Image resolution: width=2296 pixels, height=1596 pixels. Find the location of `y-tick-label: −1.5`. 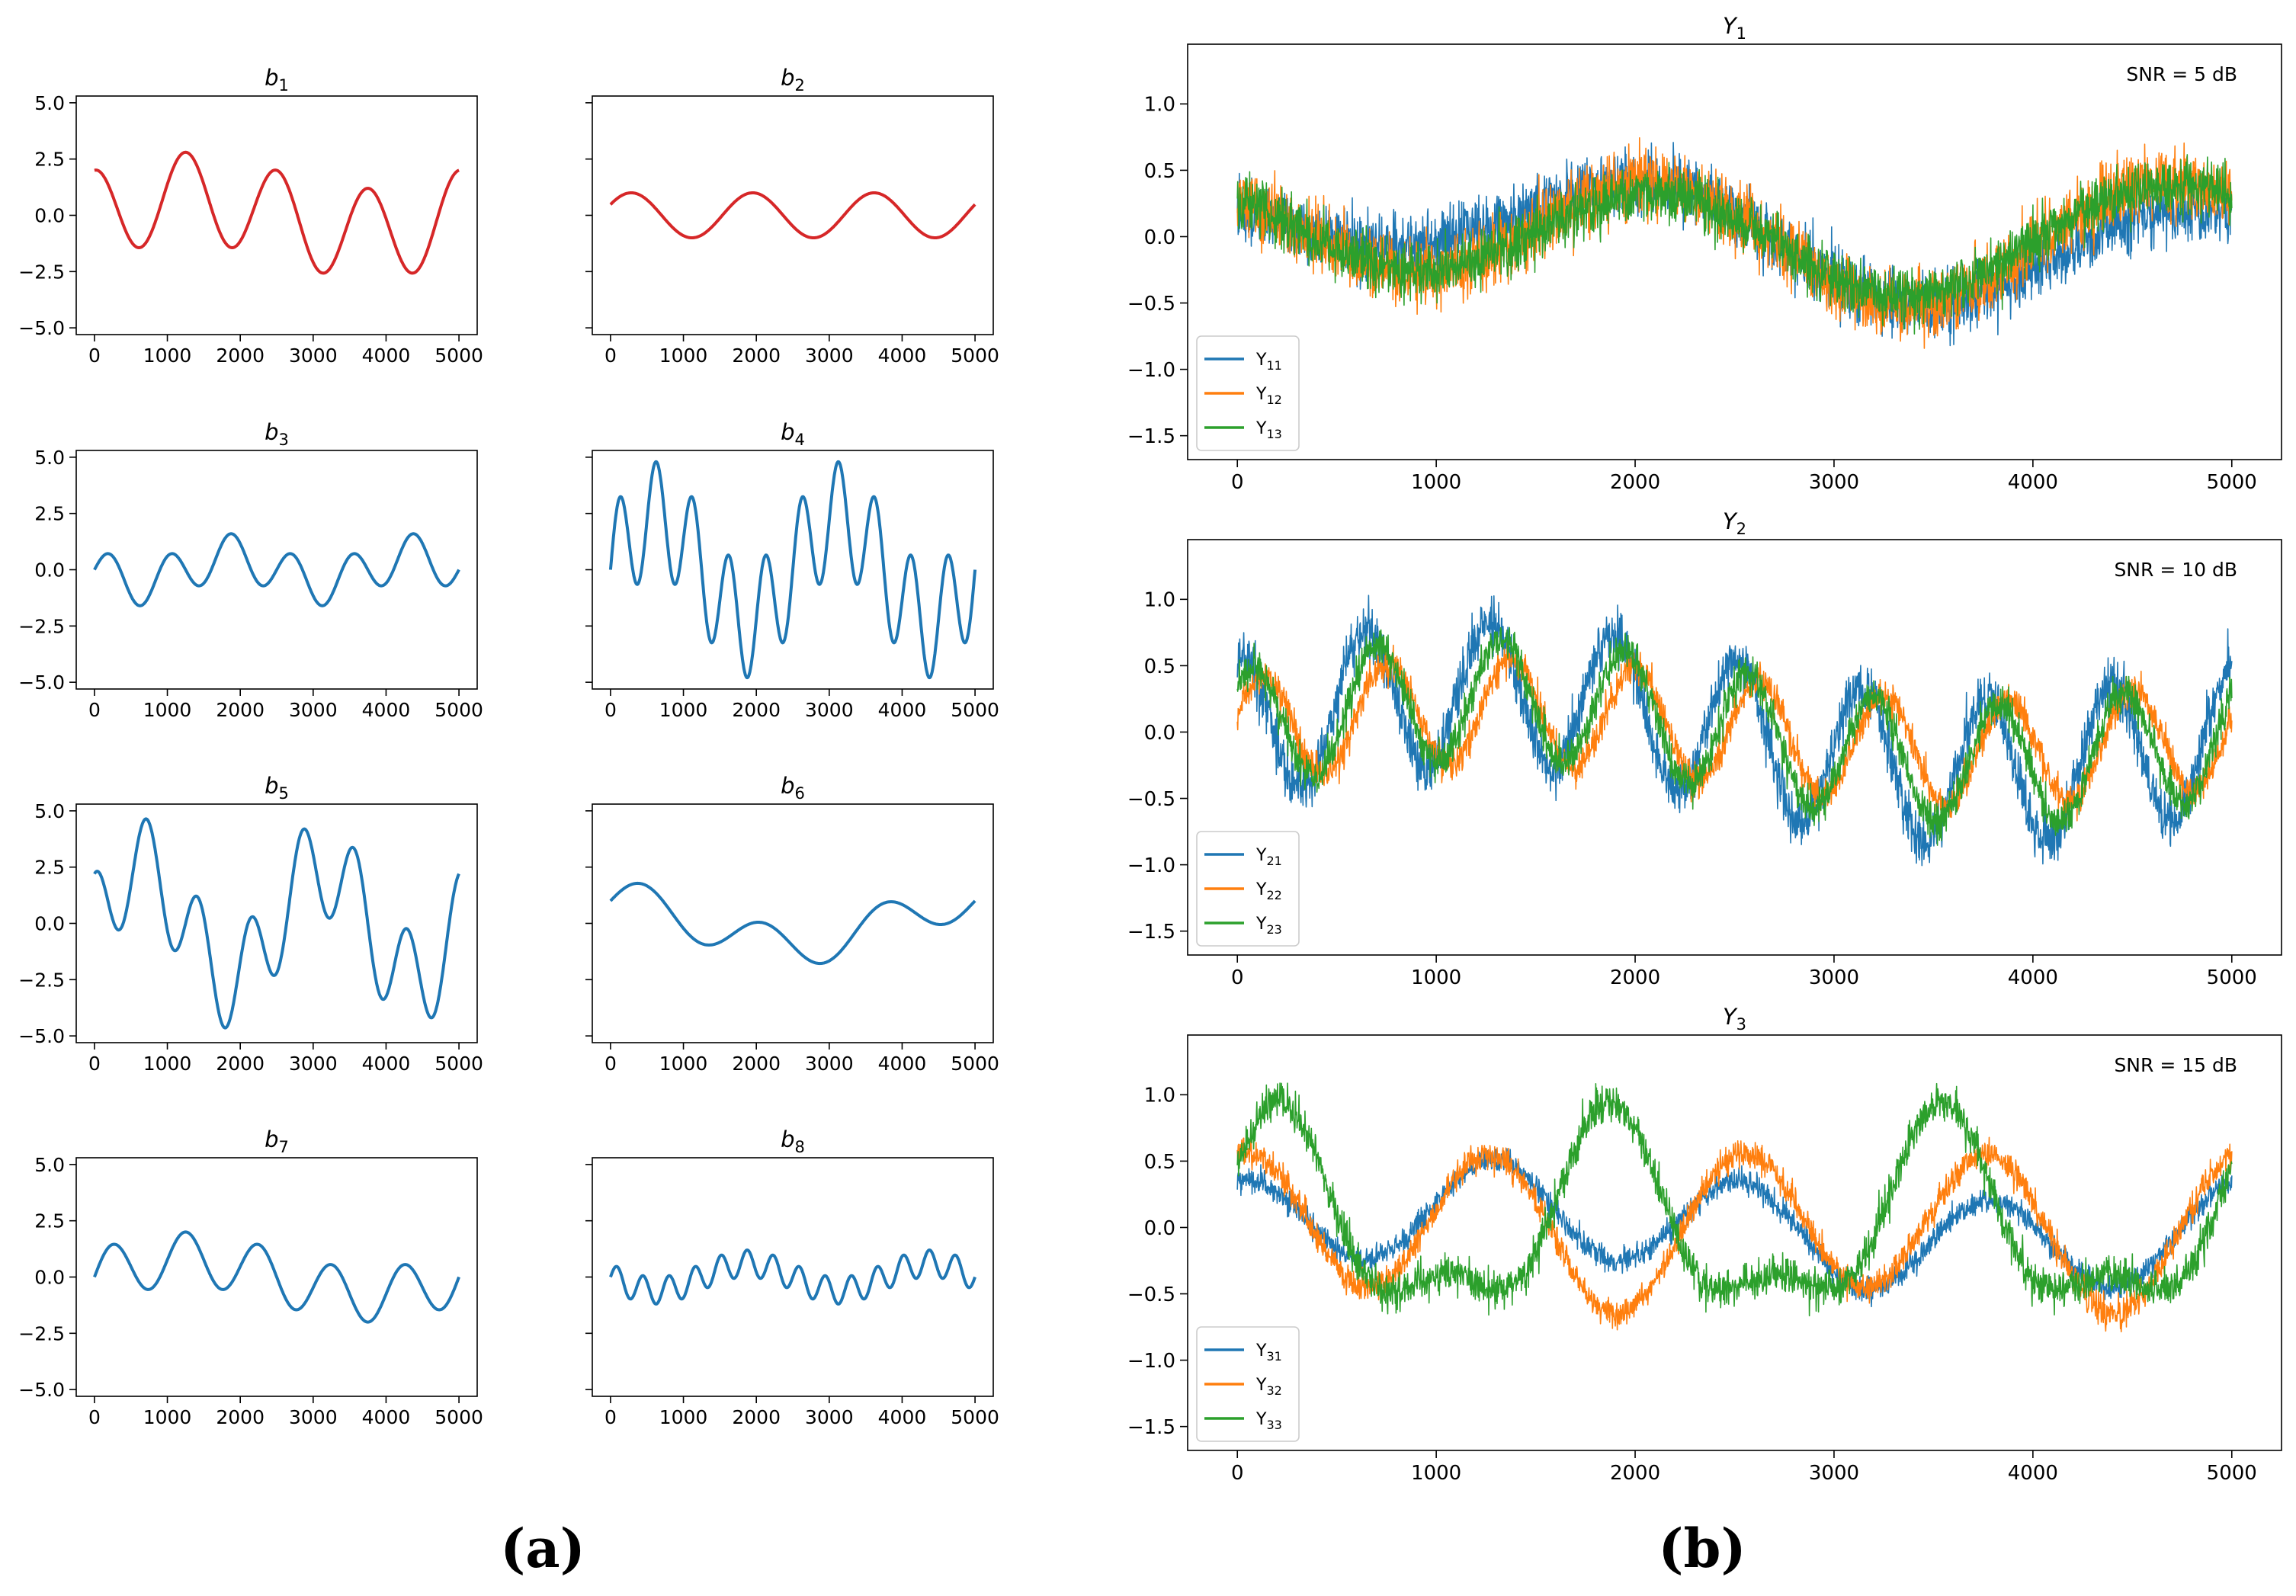

y-tick-label: −1.5 is located at coordinates (1151, 1427).